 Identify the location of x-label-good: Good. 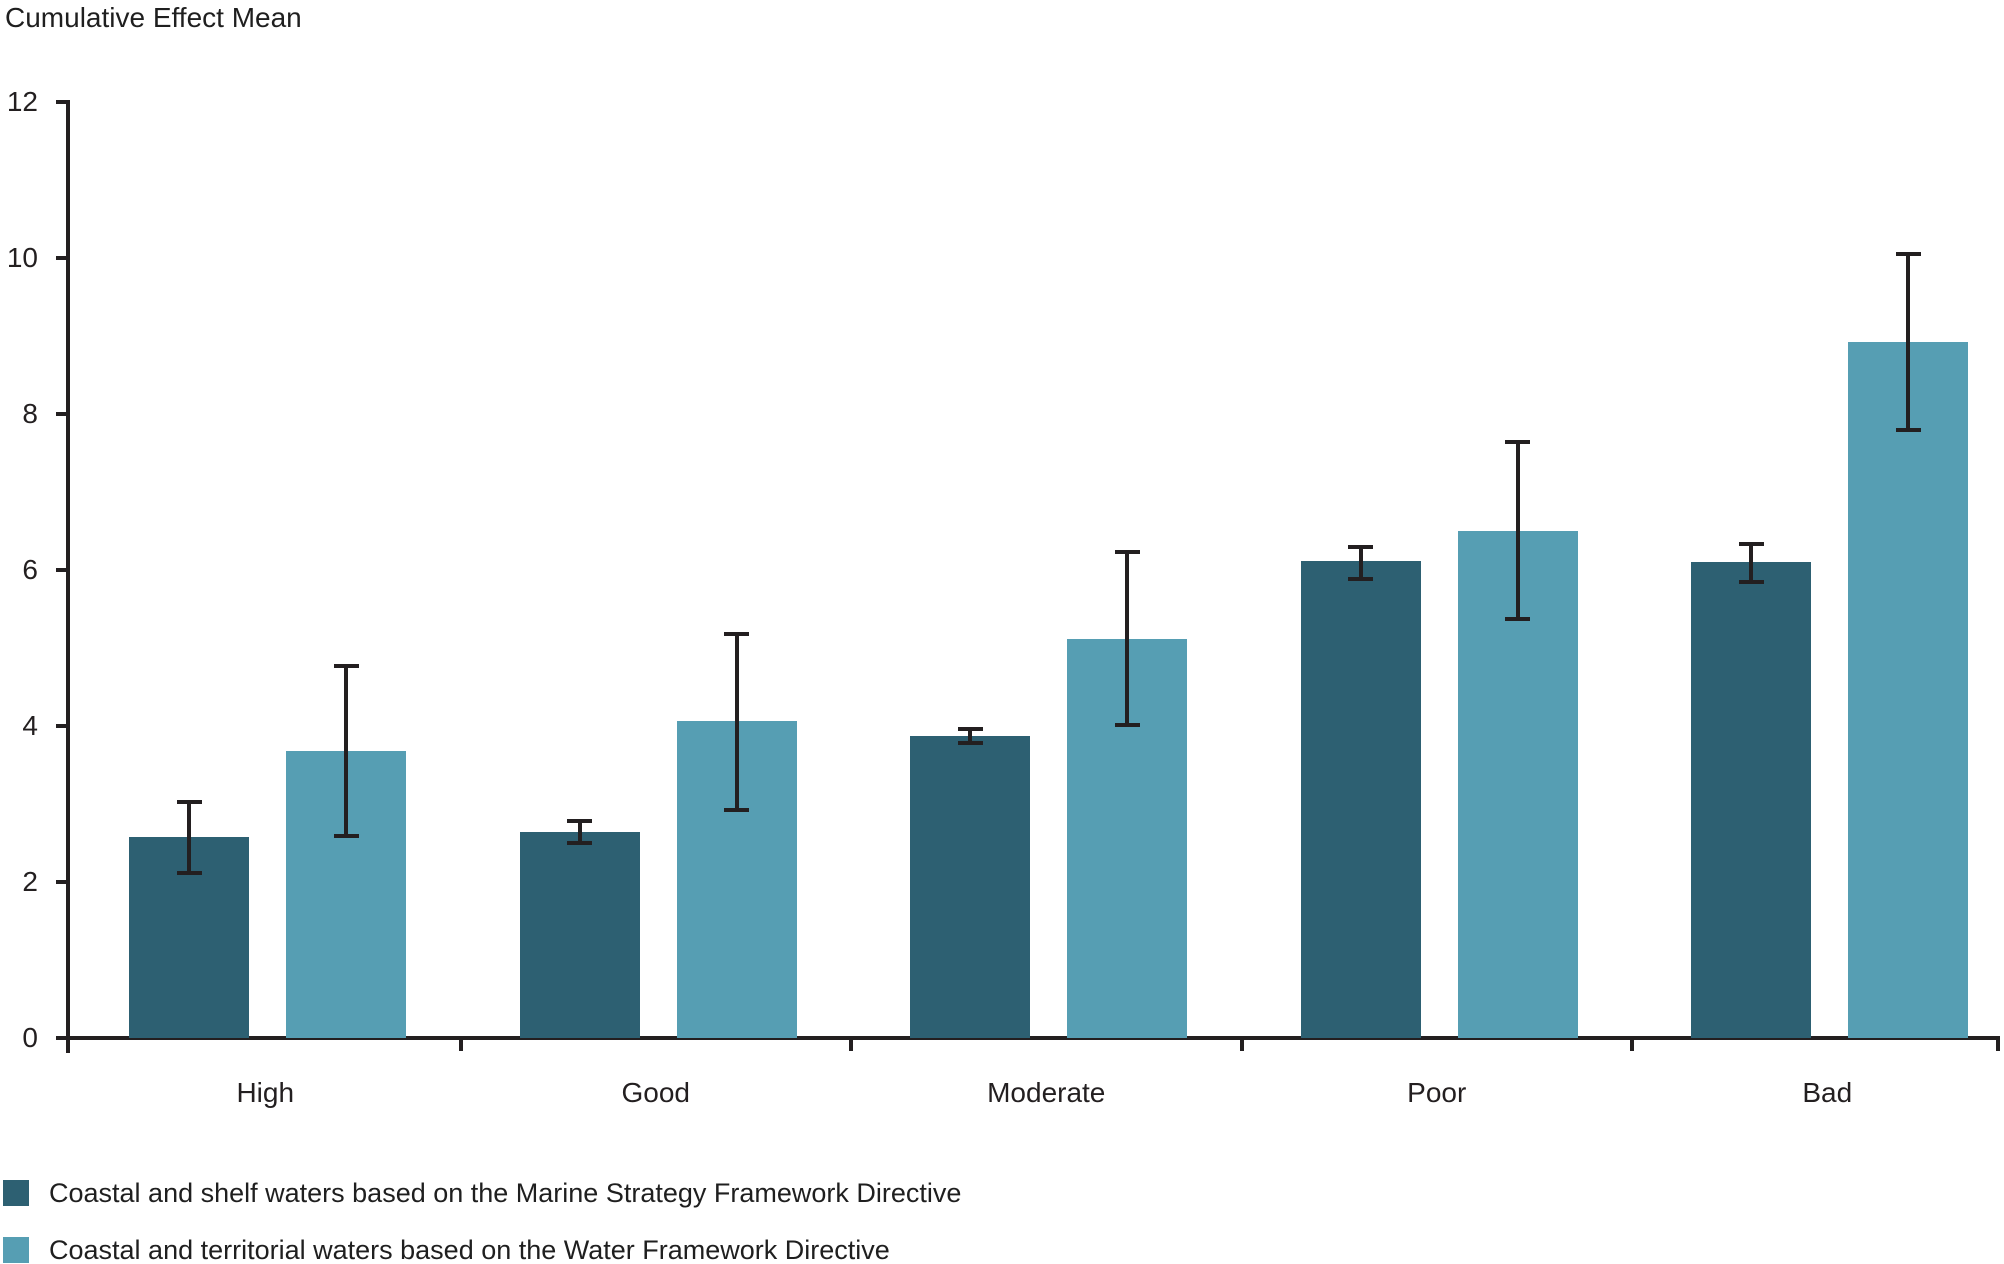
(656, 1092).